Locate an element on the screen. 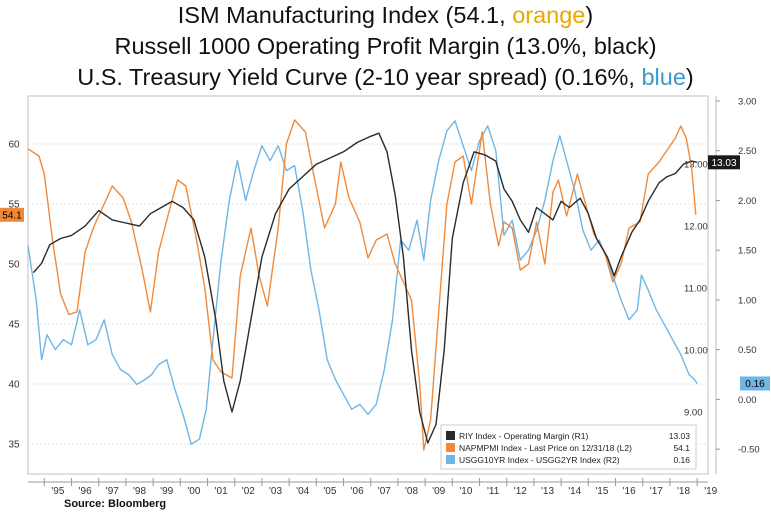  right2-tick-label: 1.50 is located at coordinates (747, 251).